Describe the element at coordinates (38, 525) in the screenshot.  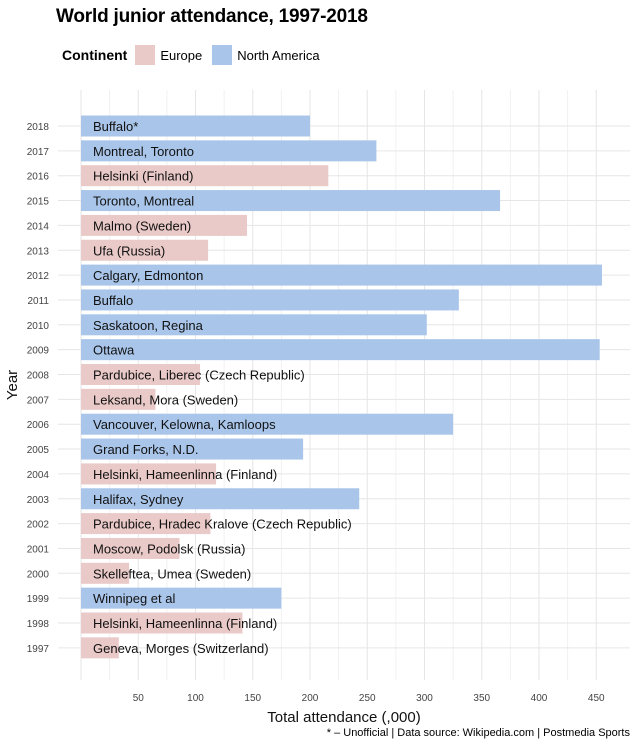
I see `y-tick-label-2002: 2002` at that location.